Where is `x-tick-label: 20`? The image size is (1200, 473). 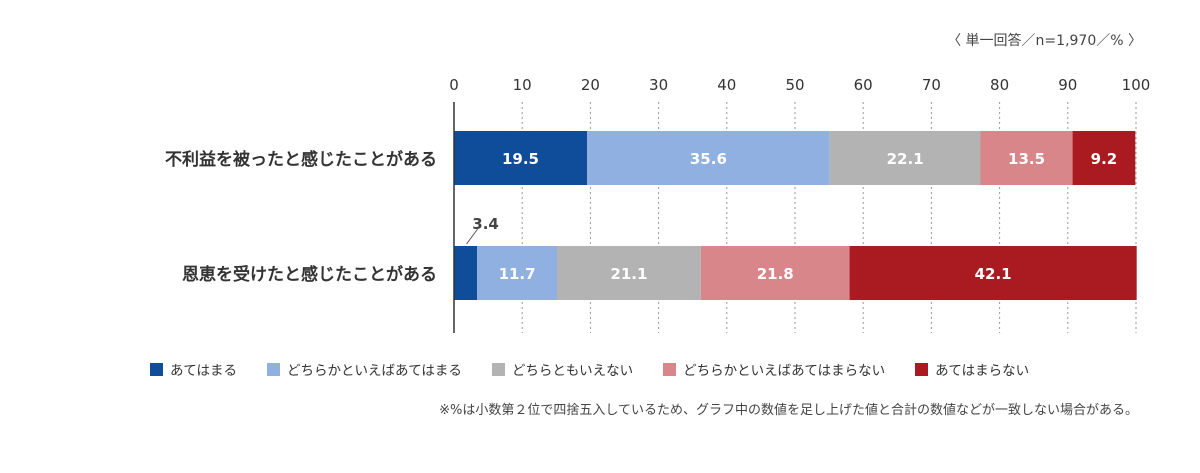
x-tick-label: 20 is located at coordinates (590, 85).